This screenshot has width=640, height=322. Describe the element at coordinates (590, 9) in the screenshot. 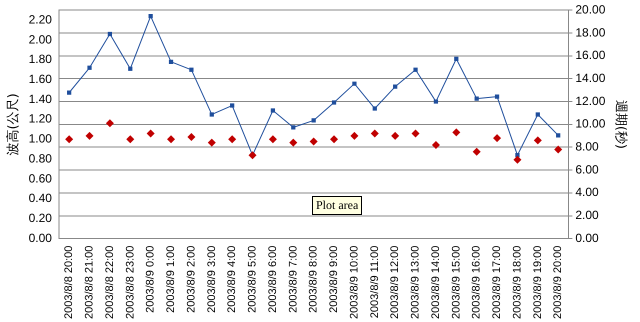

I see `y2-tick-label: 20.00` at that location.